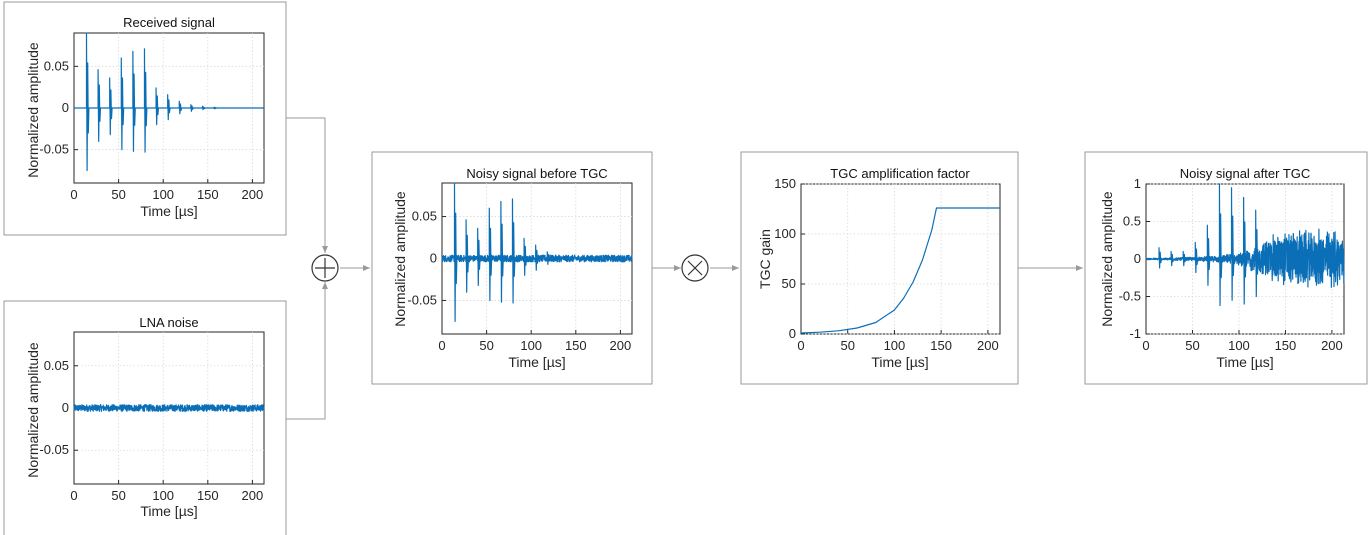 The image size is (1372, 535). I want to click on times-icon, so click(695, 268).